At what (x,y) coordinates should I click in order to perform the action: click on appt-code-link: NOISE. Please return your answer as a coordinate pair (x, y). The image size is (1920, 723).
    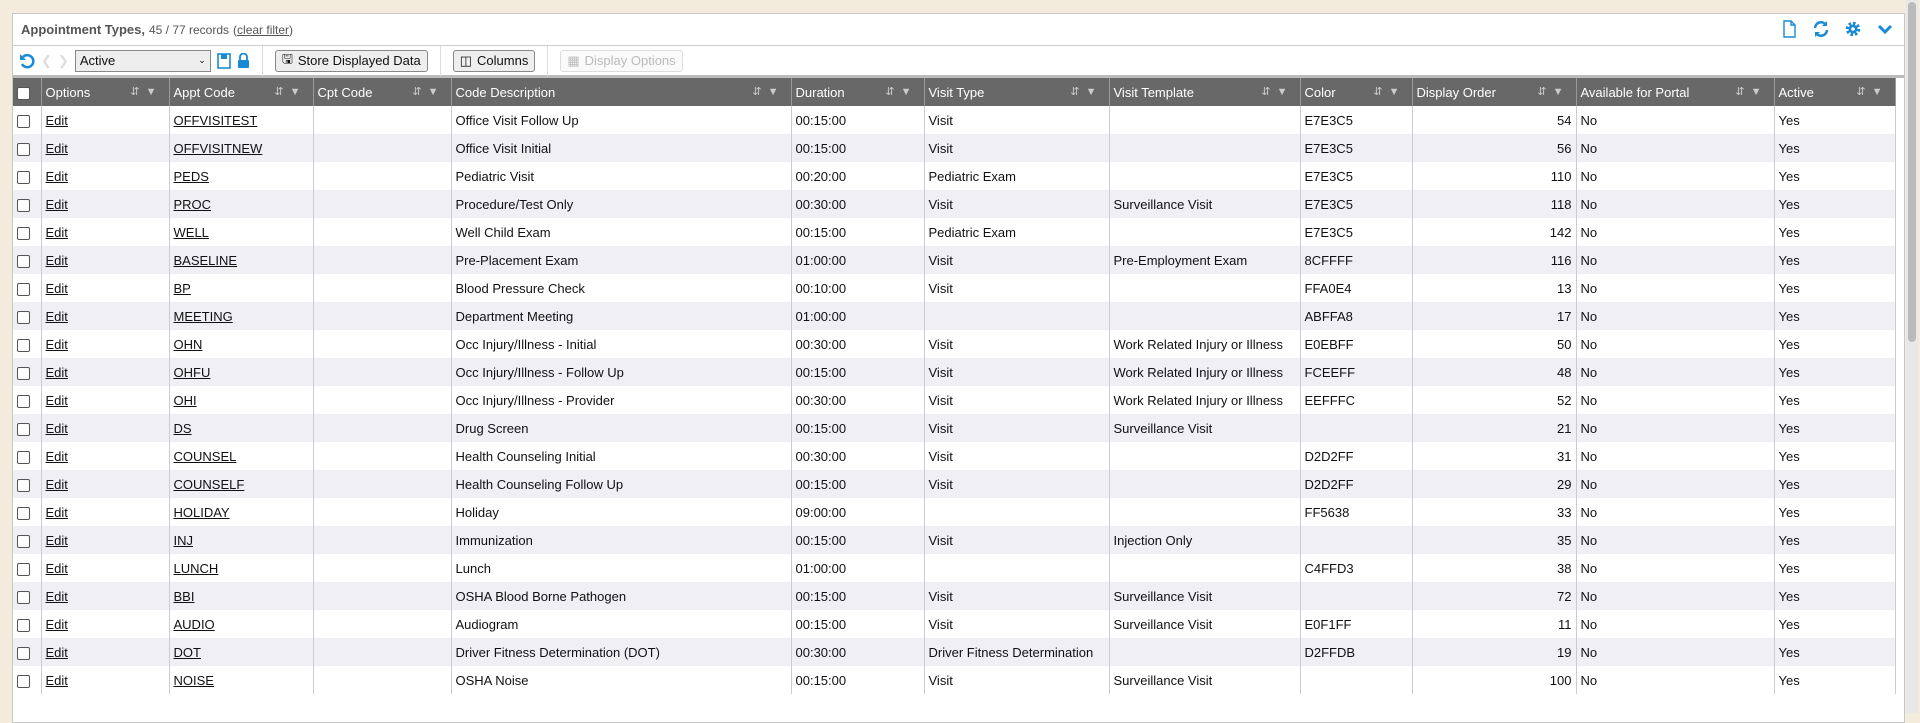
    Looking at the image, I should click on (193, 680).